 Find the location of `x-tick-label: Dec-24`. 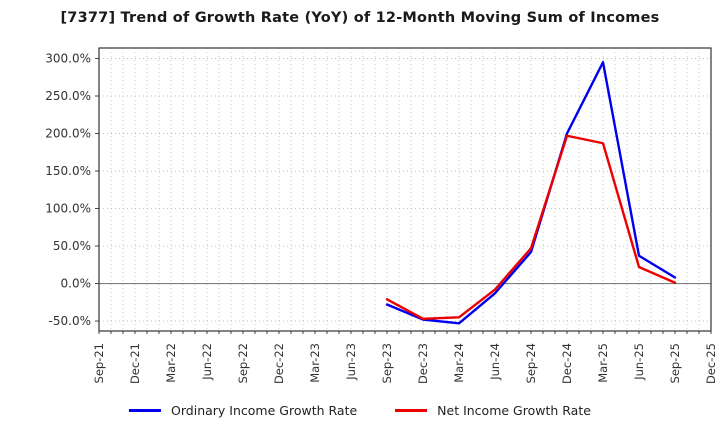

x-tick-label: Dec-24 is located at coordinates (567, 363).